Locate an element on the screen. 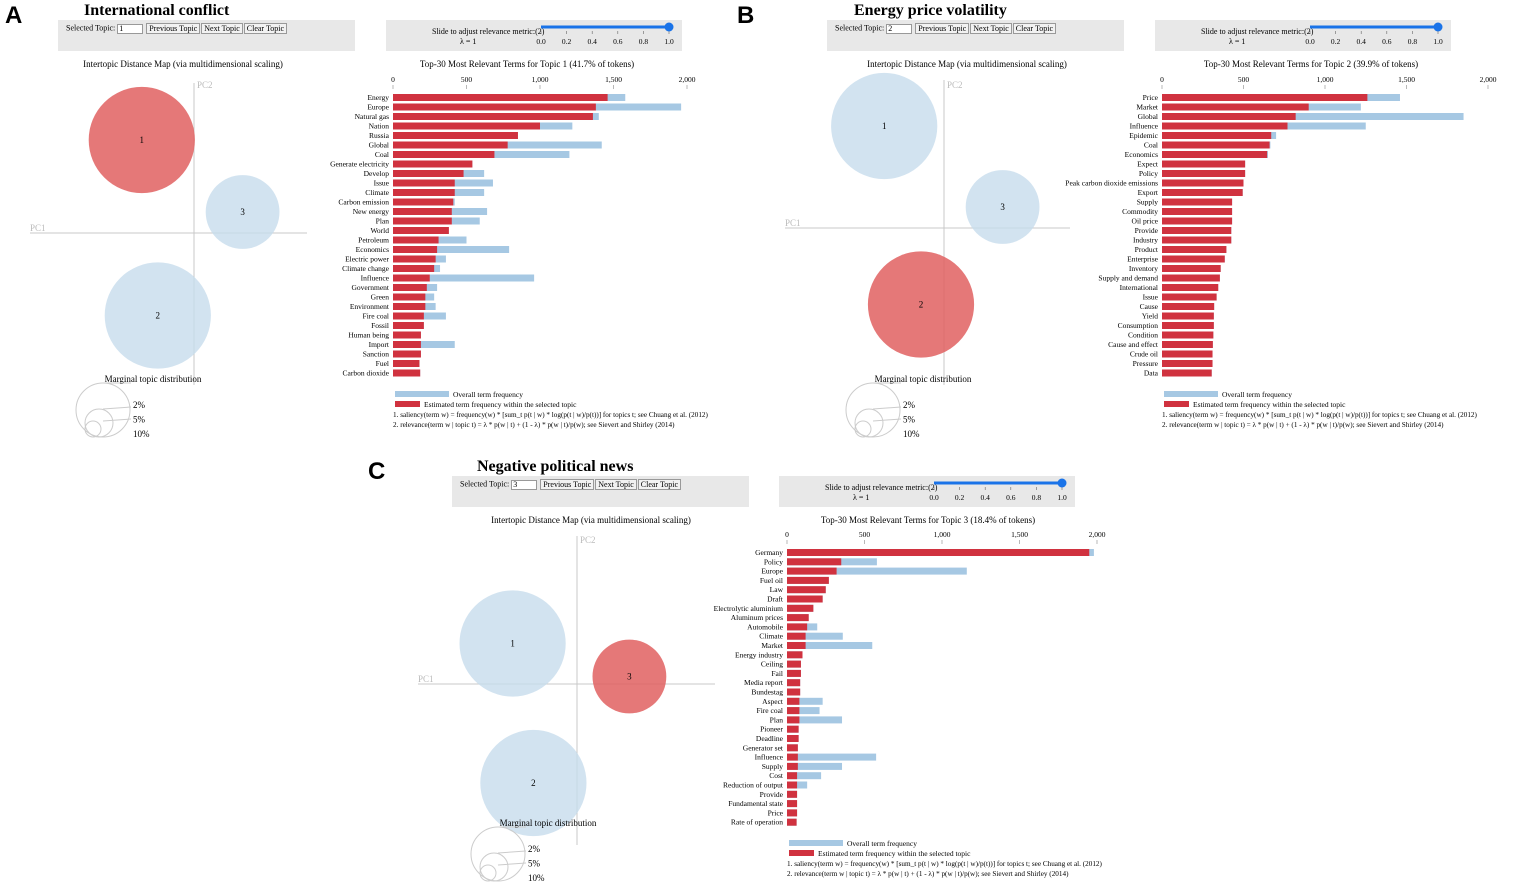 The image size is (1535, 888). term-label-c-22: Influence is located at coordinates (769, 757).